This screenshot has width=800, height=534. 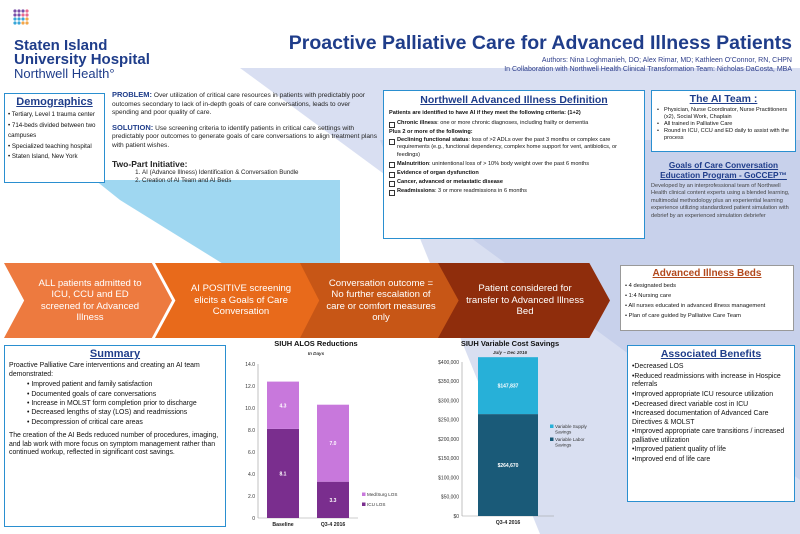 I want to click on logo-line-2: University Hospital, so click(x=82, y=59).